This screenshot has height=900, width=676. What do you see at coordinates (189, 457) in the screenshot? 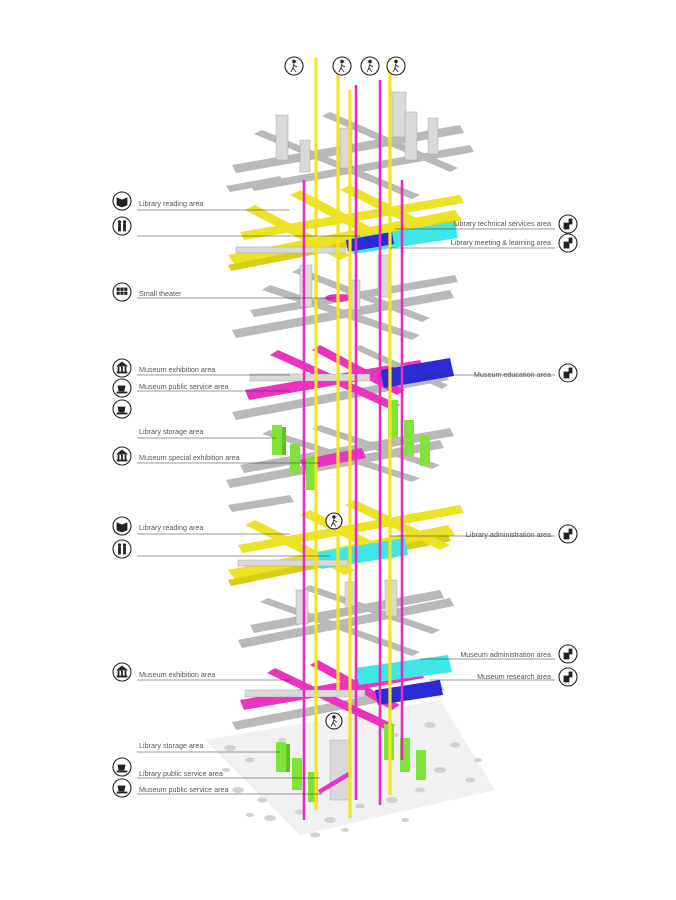
I see `label-museum-special-exhibition-area: Museum special exhibition area` at bounding box center [189, 457].